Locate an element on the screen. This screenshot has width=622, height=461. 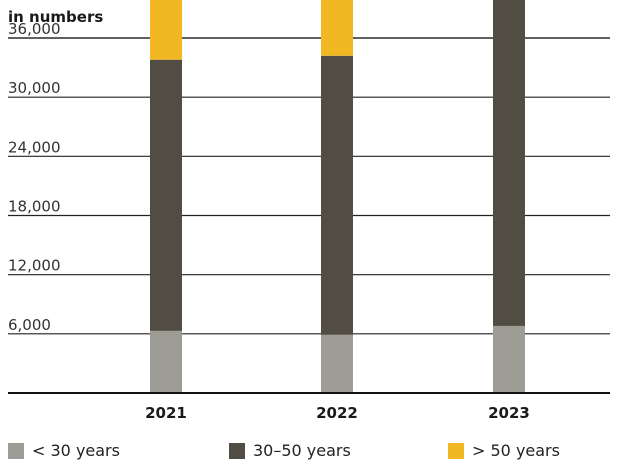
x-tick-label: 2023 is located at coordinates (509, 413).